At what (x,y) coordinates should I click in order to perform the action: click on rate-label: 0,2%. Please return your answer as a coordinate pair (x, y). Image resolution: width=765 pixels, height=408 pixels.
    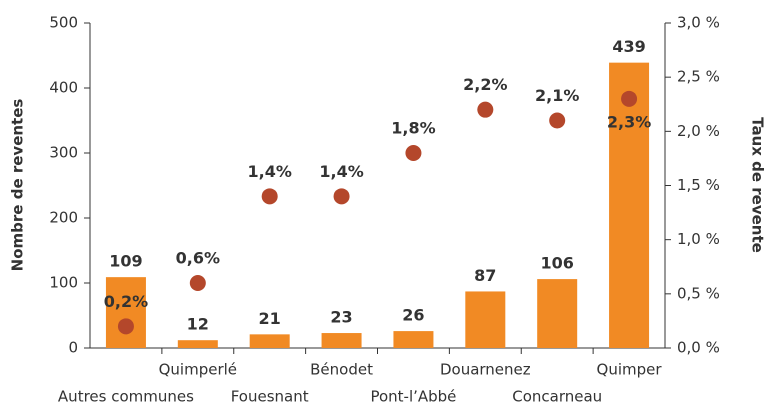
    Looking at the image, I should click on (126, 301).